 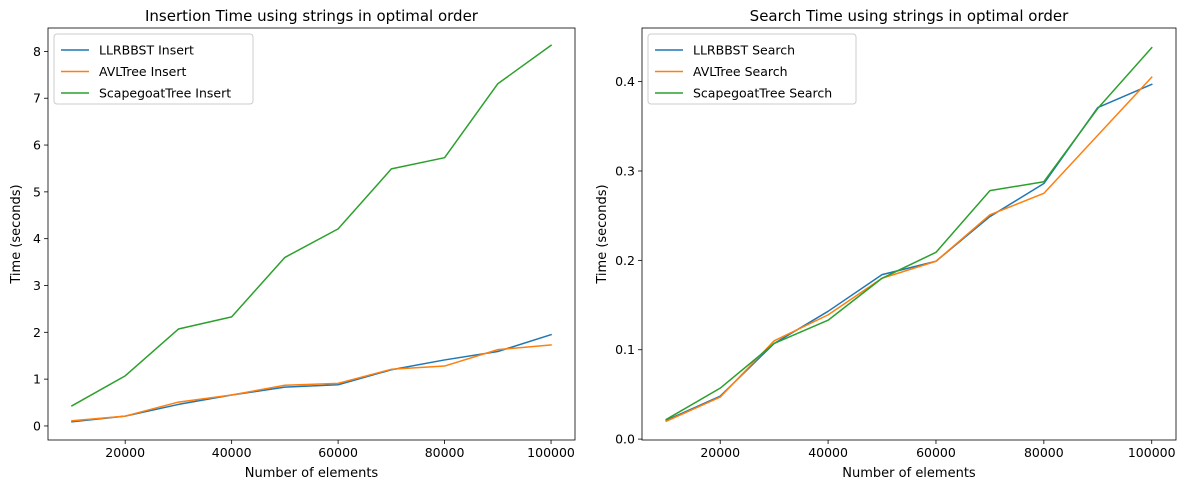 I want to click on y-tick-label: 3, so click(x=37, y=285).